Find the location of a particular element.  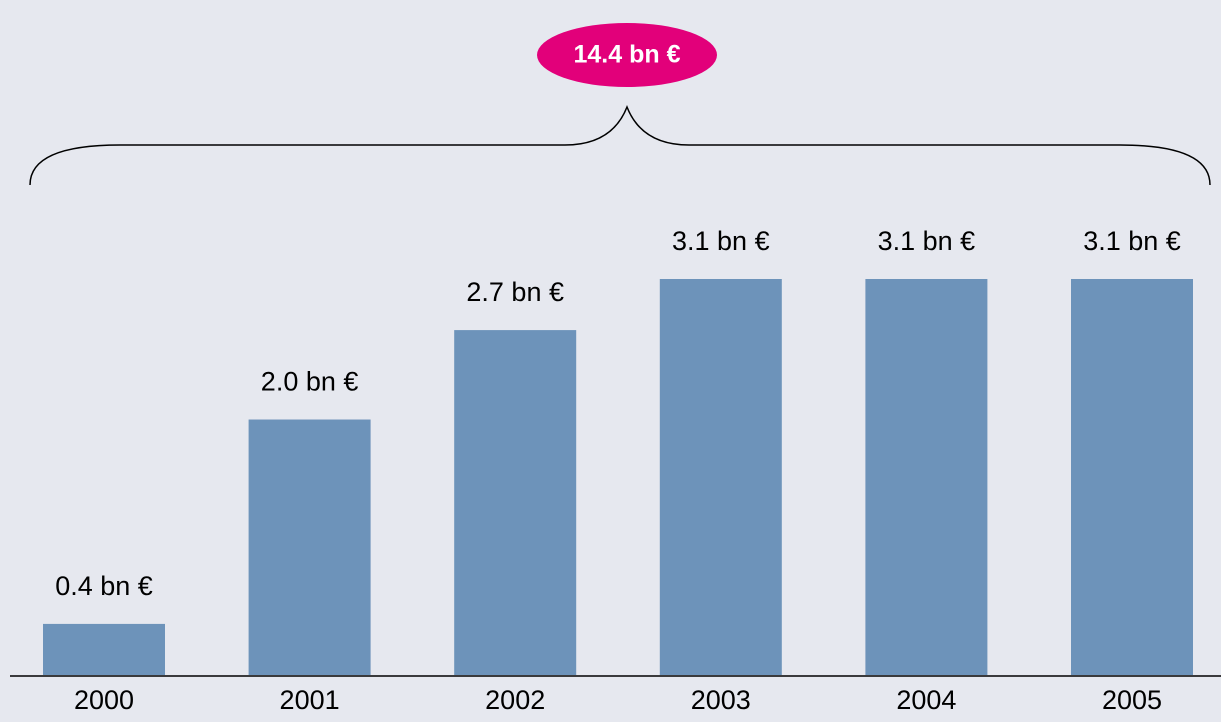

value-label: 2.7 bn € is located at coordinates (515, 292).